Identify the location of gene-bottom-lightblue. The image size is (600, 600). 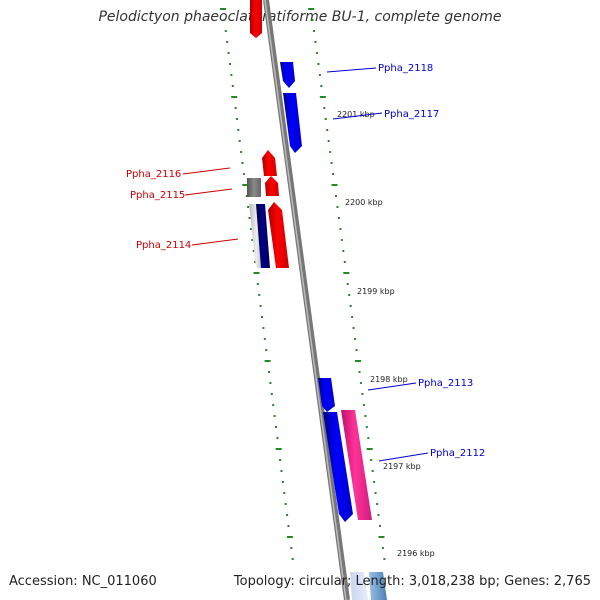
(378, 586).